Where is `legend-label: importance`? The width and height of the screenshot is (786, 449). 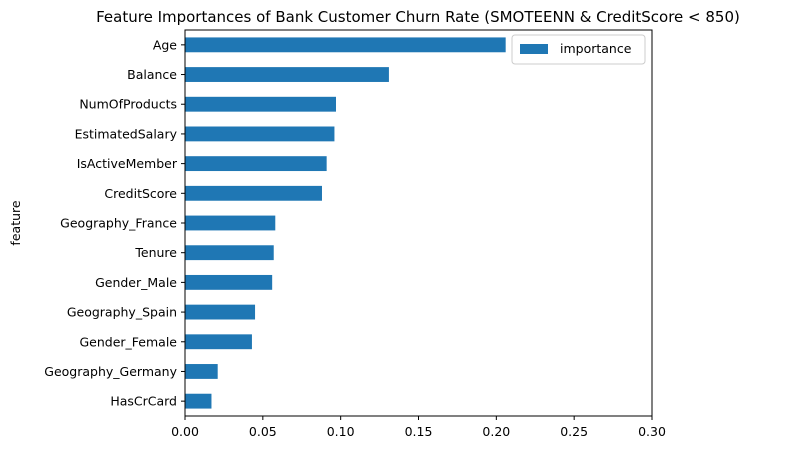
legend-label: importance is located at coordinates (596, 48).